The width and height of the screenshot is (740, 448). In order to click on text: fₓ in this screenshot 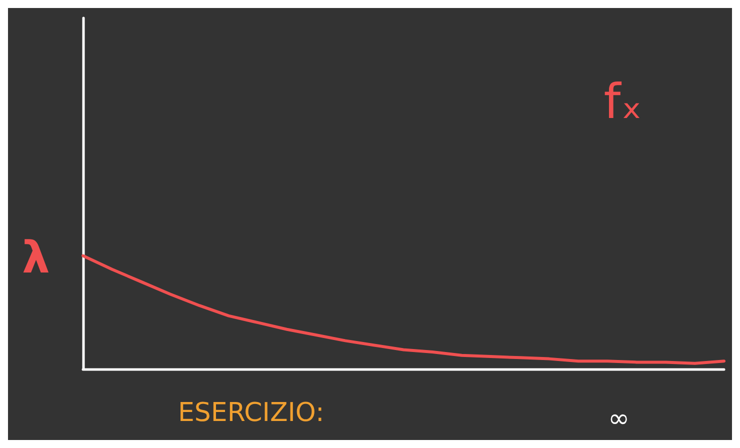, I will do `click(623, 102)`.